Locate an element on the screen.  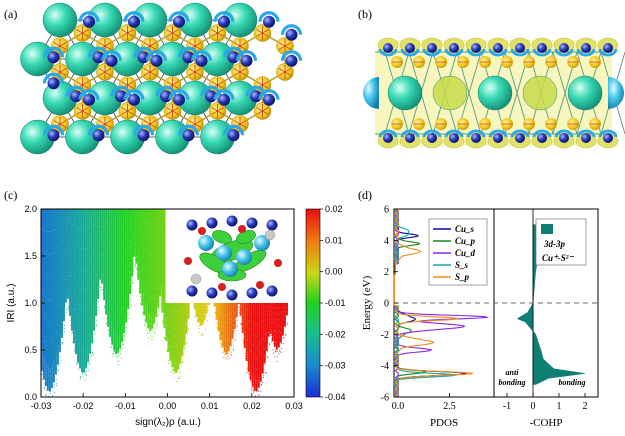
edge-atom-left is located at coordinates (371, 93).